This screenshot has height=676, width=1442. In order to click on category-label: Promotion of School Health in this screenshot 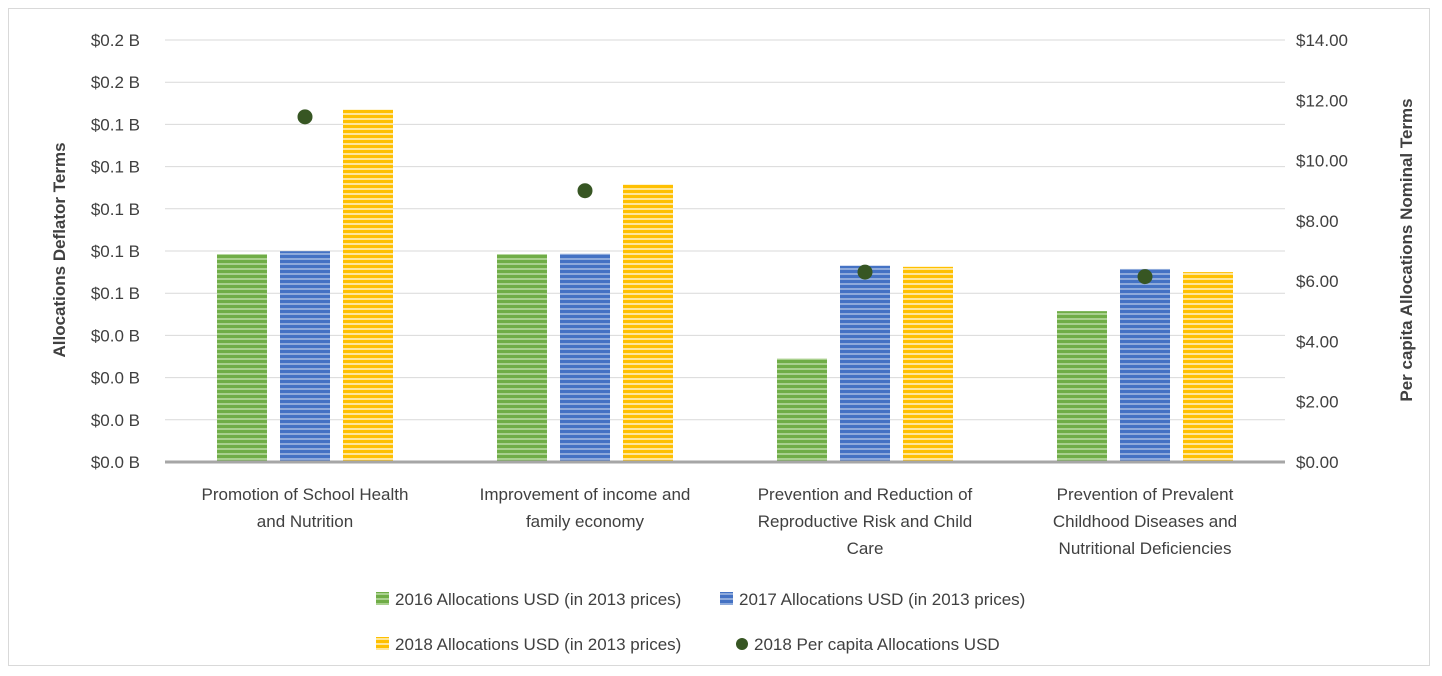, I will do `click(305, 494)`.